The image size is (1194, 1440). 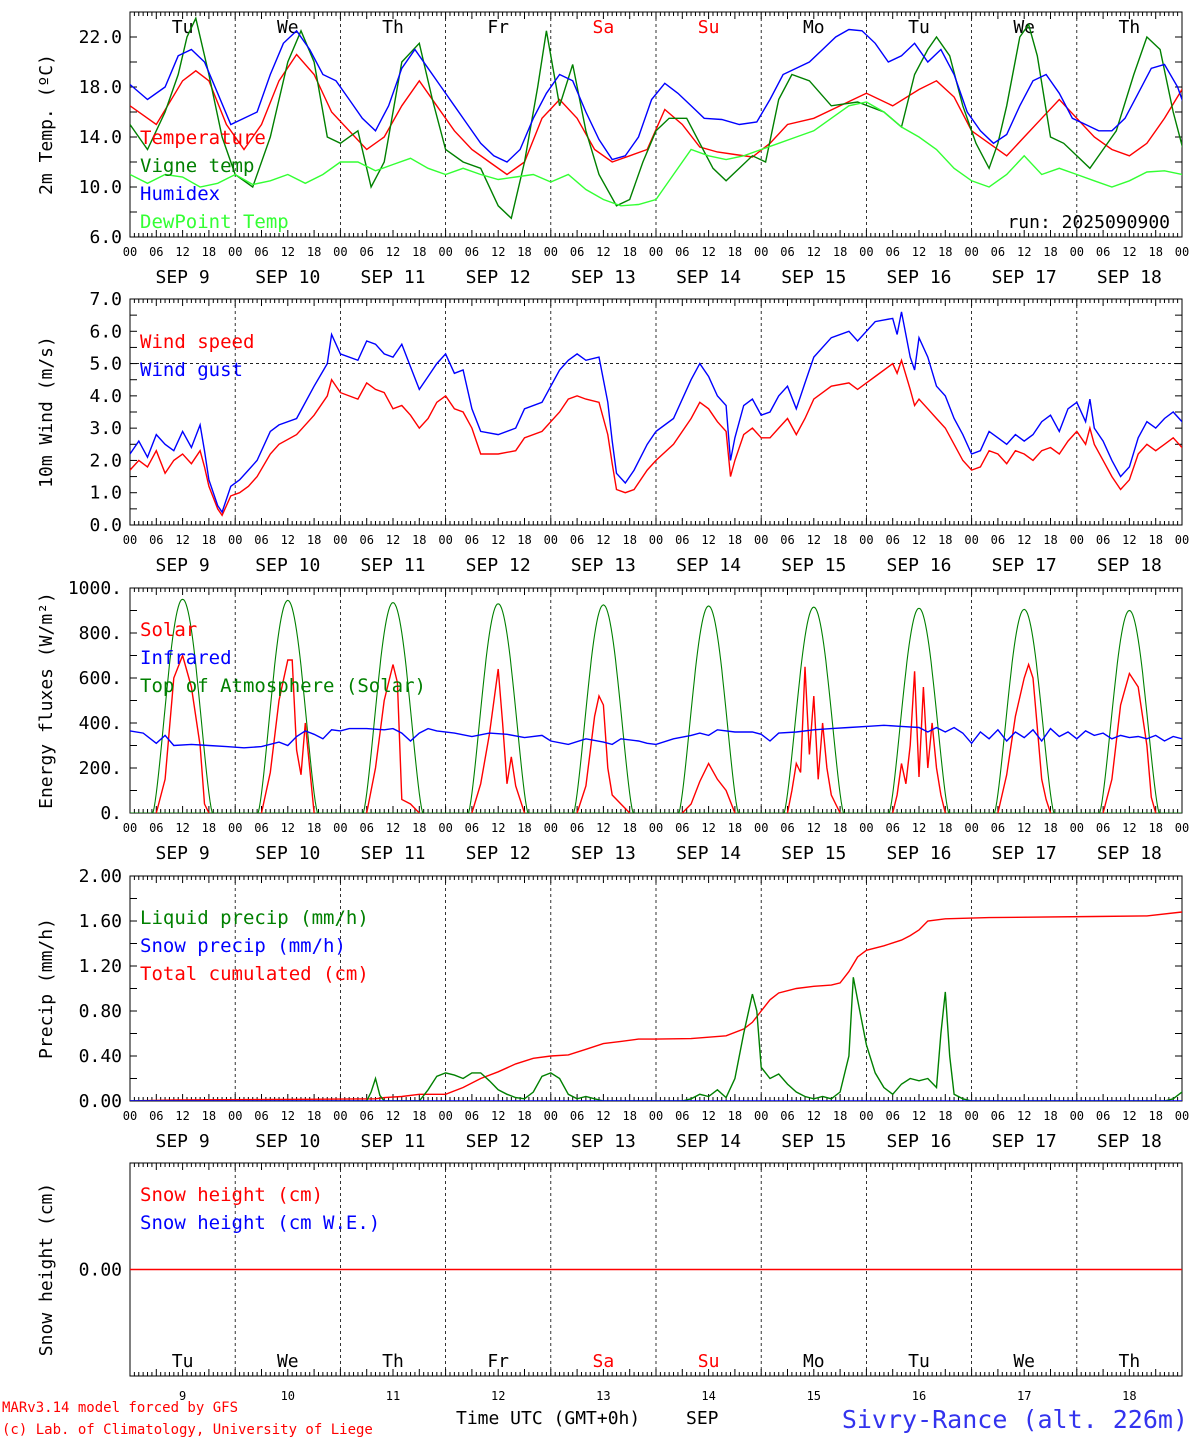 What do you see at coordinates (105, 428) in the screenshot?
I see `y-tick-label: 3.0` at bounding box center [105, 428].